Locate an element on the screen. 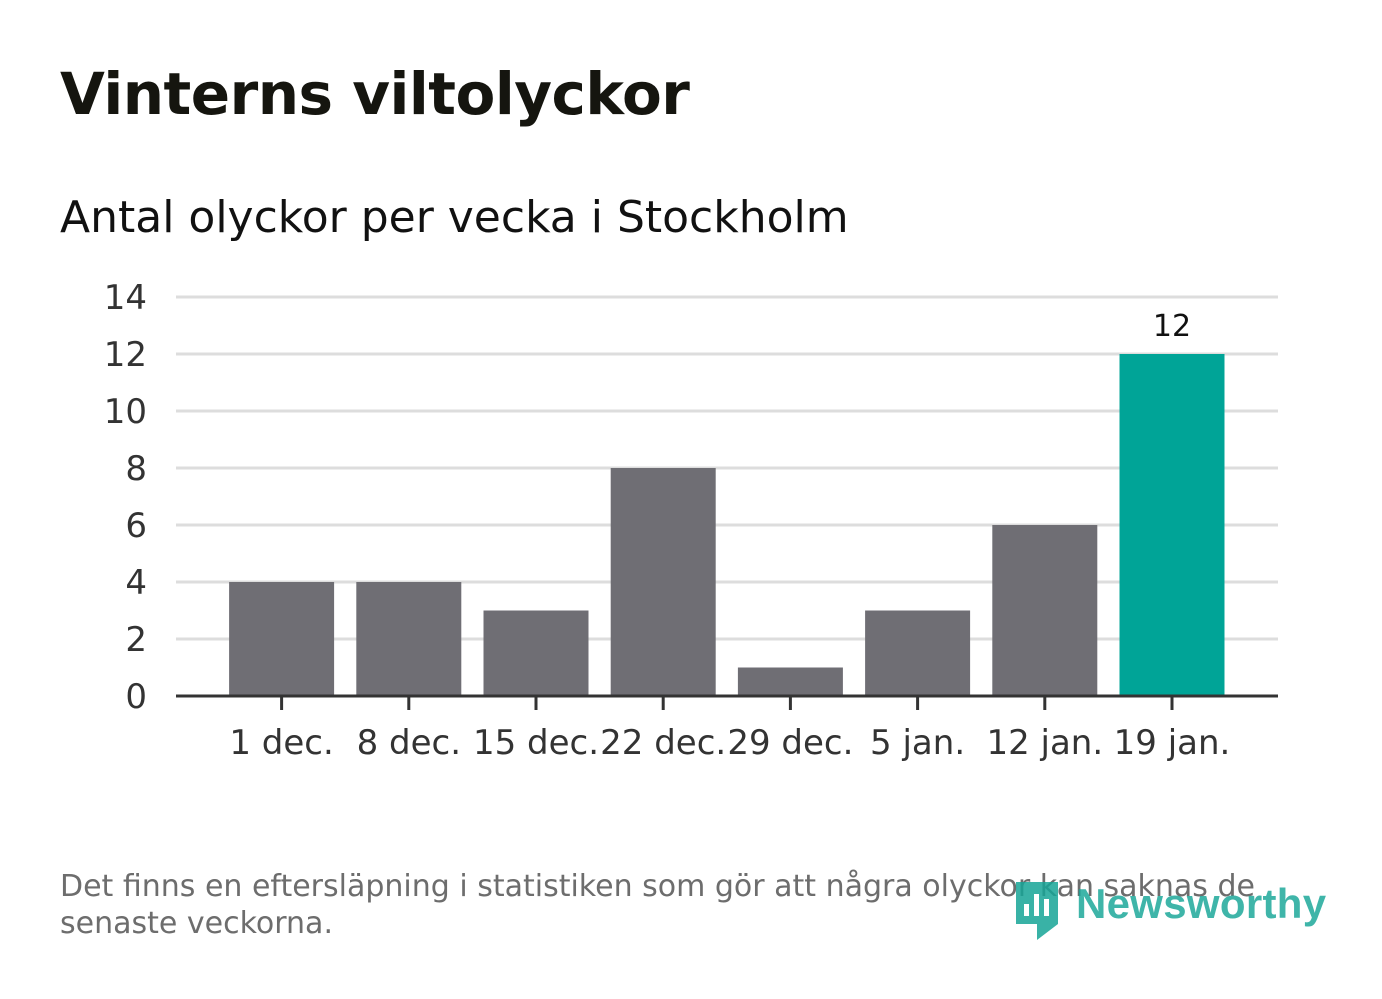 The image size is (1382, 999). x-tick-label: 12 jan. is located at coordinates (1044, 743).